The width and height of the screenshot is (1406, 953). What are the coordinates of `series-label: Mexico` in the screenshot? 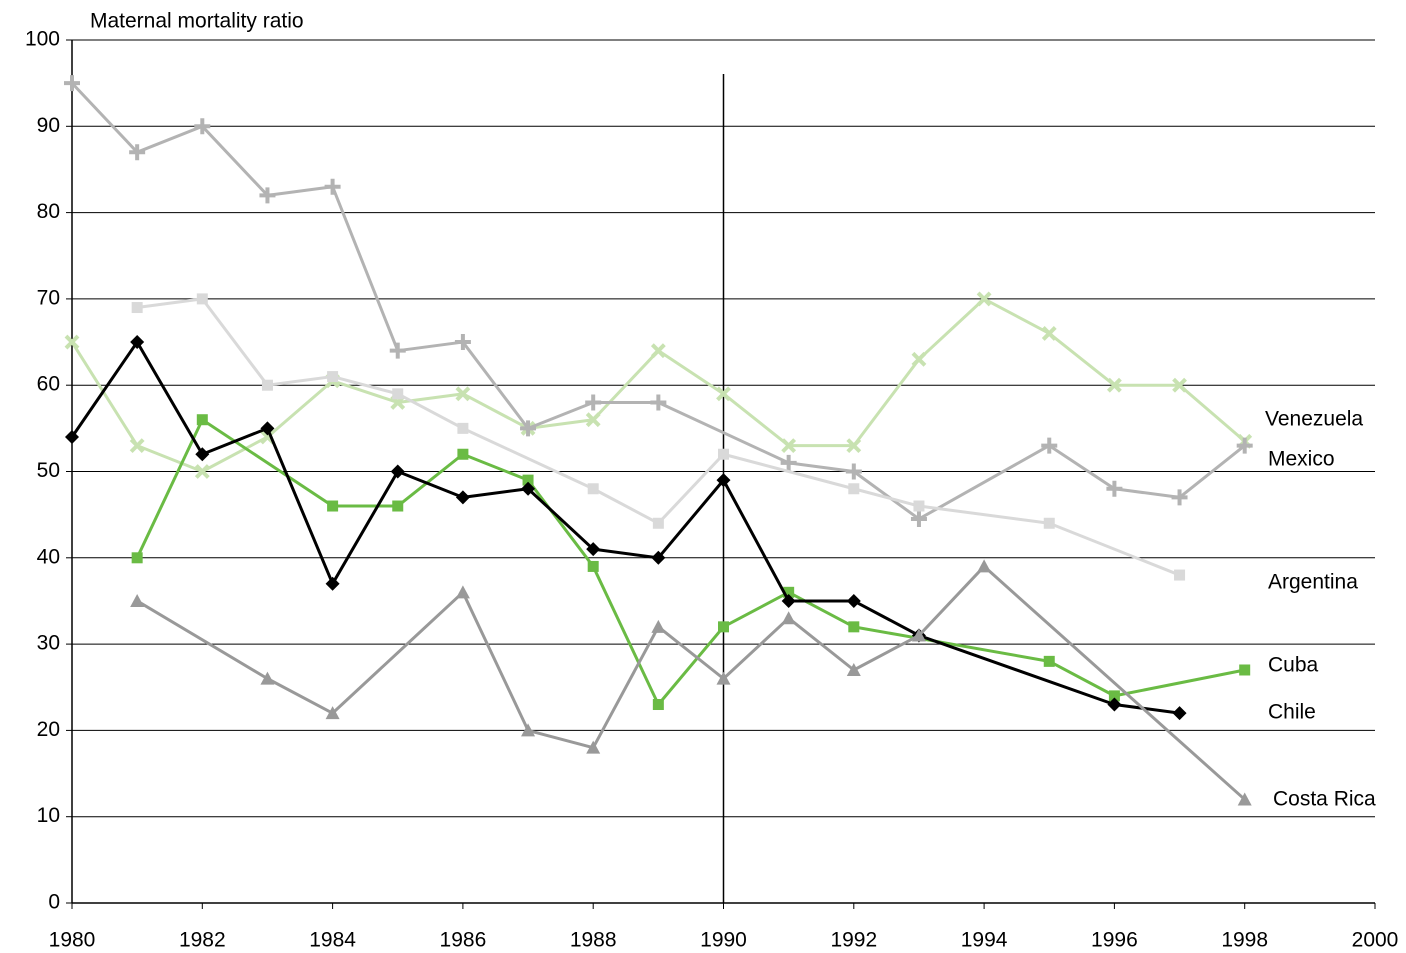 It's located at (1301, 459).